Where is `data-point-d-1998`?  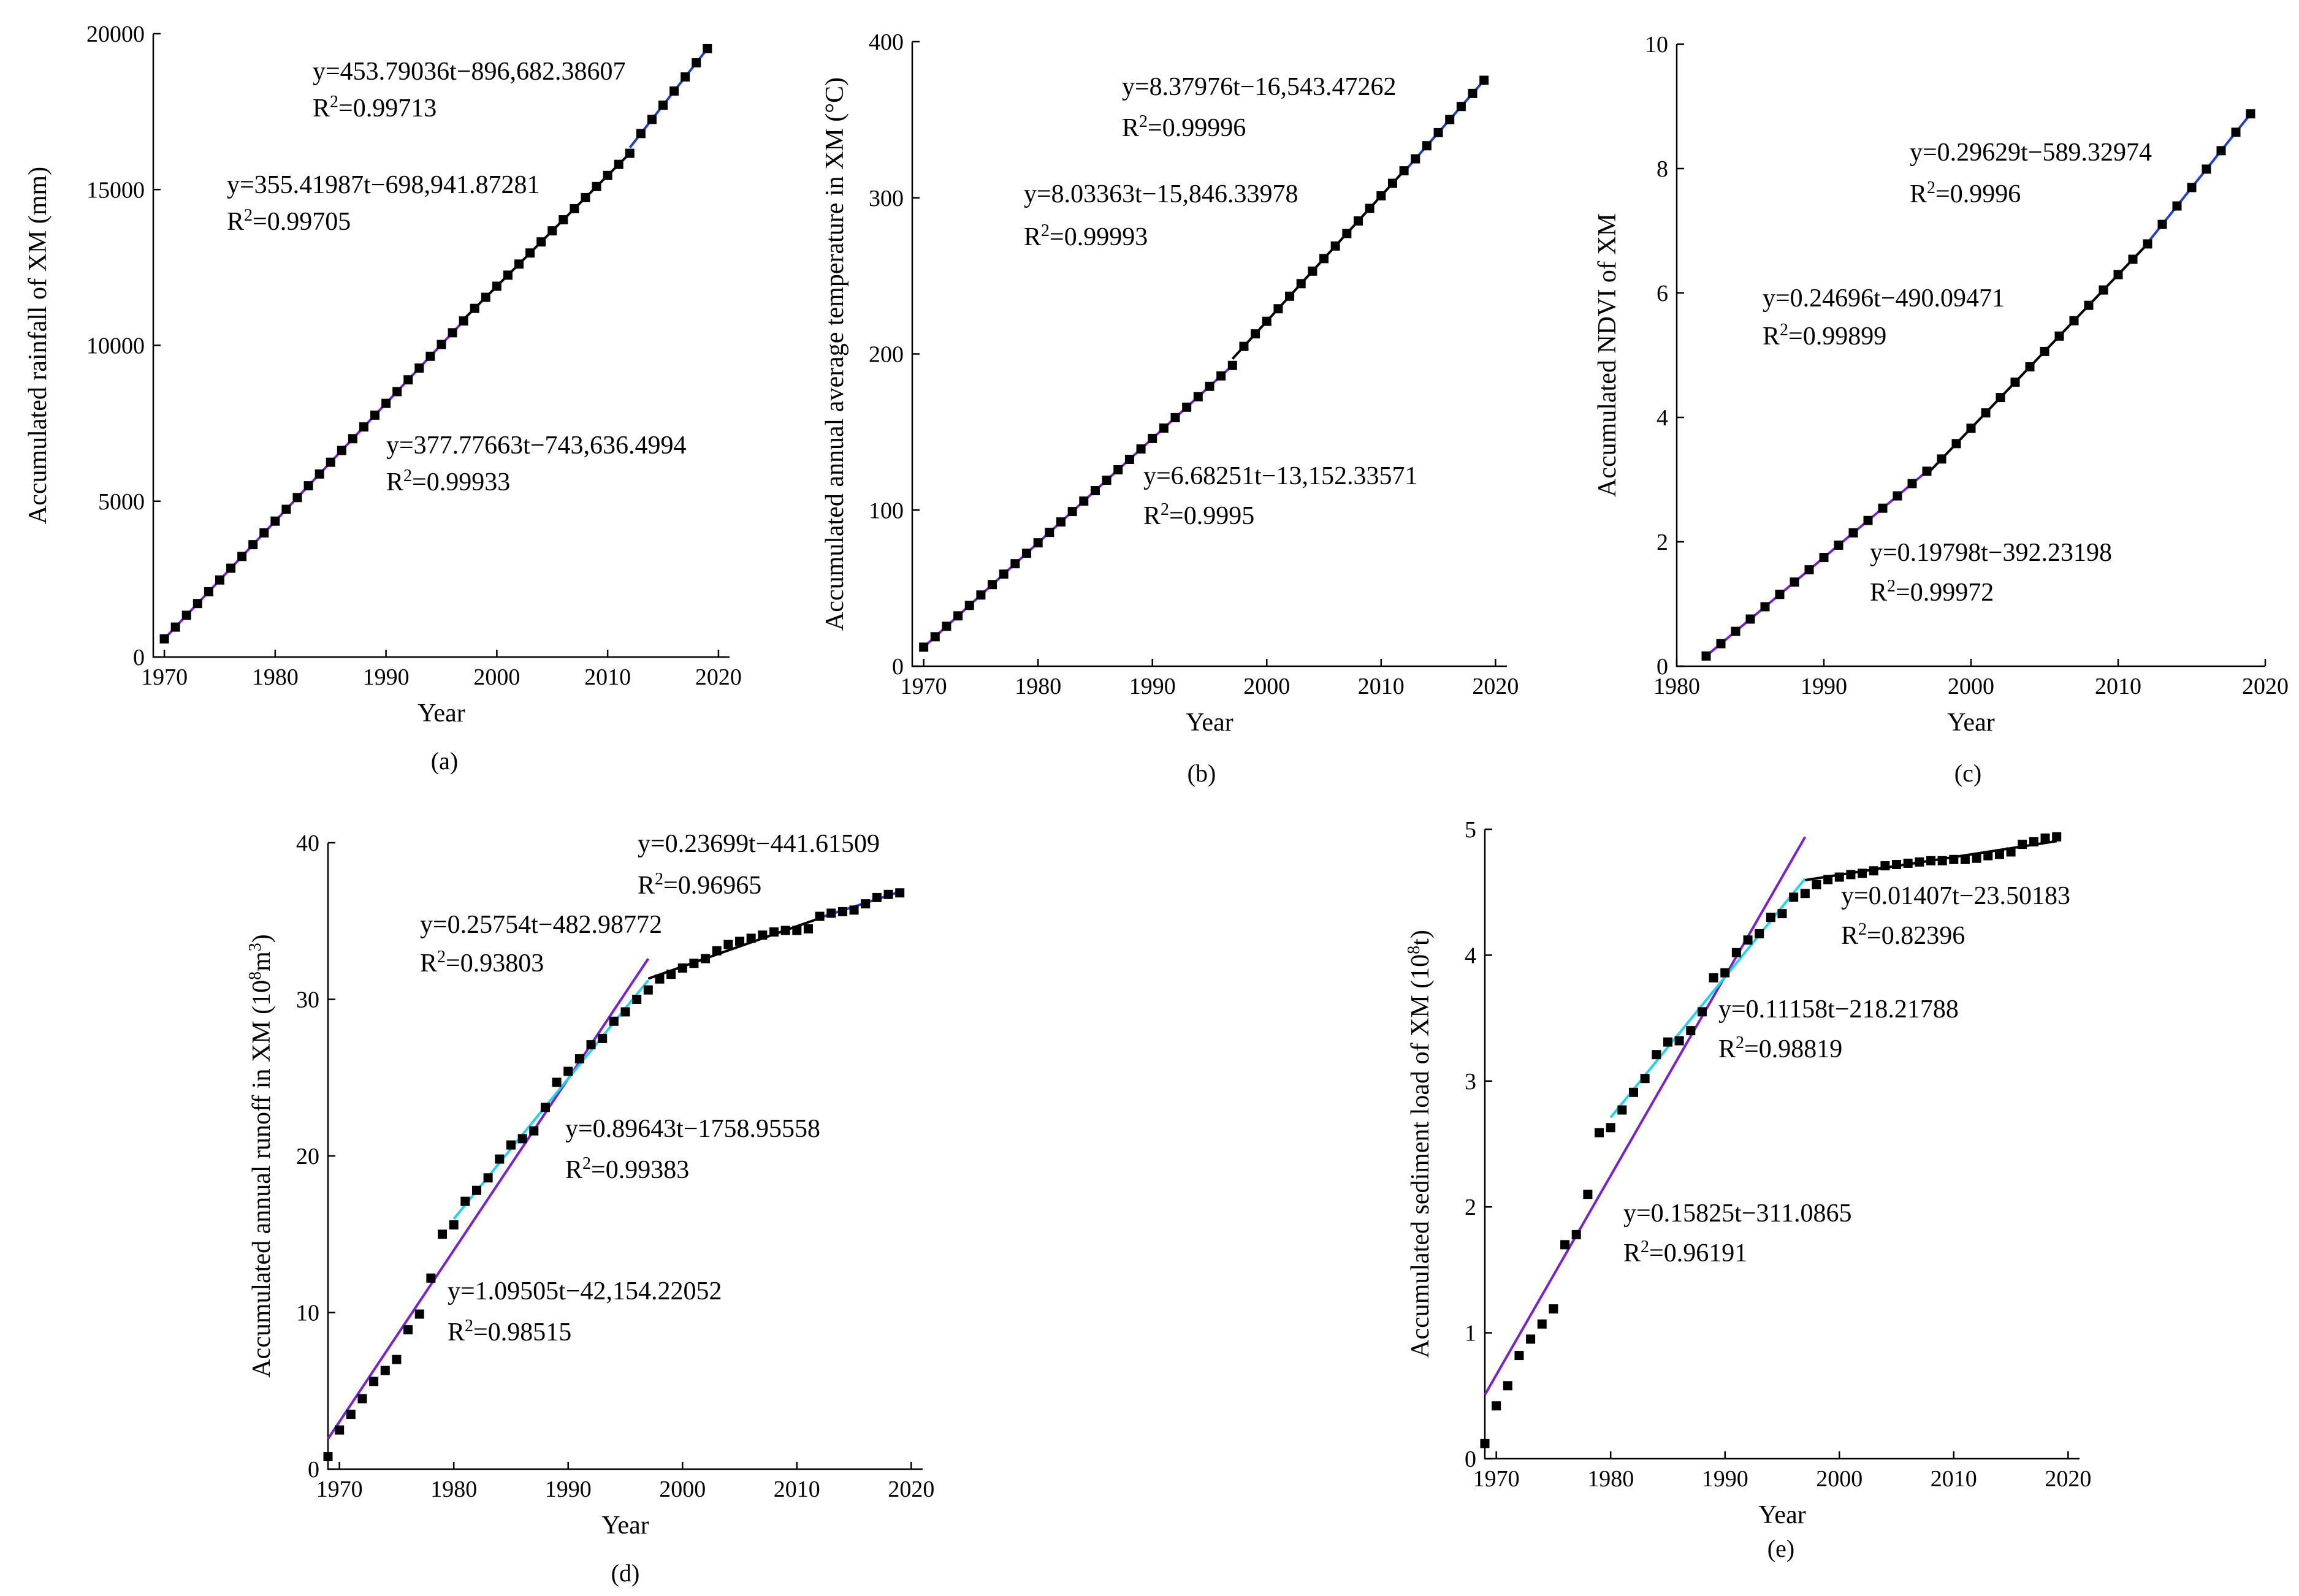 data-point-d-1998 is located at coordinates (660, 979).